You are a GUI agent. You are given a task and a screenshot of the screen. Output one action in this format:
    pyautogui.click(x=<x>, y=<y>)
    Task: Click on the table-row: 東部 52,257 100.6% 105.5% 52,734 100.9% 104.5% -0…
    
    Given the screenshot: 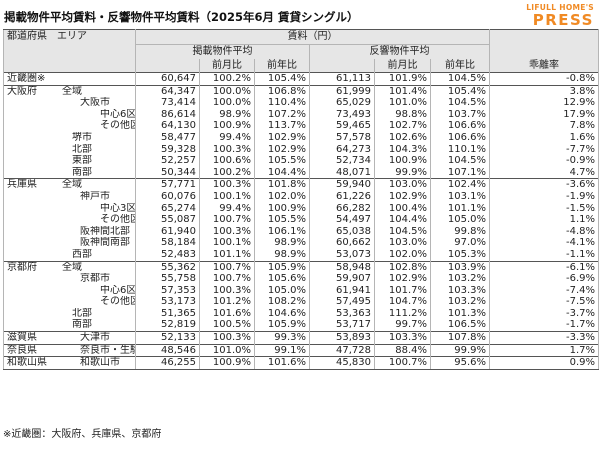 What is the action you would take?
    pyautogui.click(x=301, y=161)
    